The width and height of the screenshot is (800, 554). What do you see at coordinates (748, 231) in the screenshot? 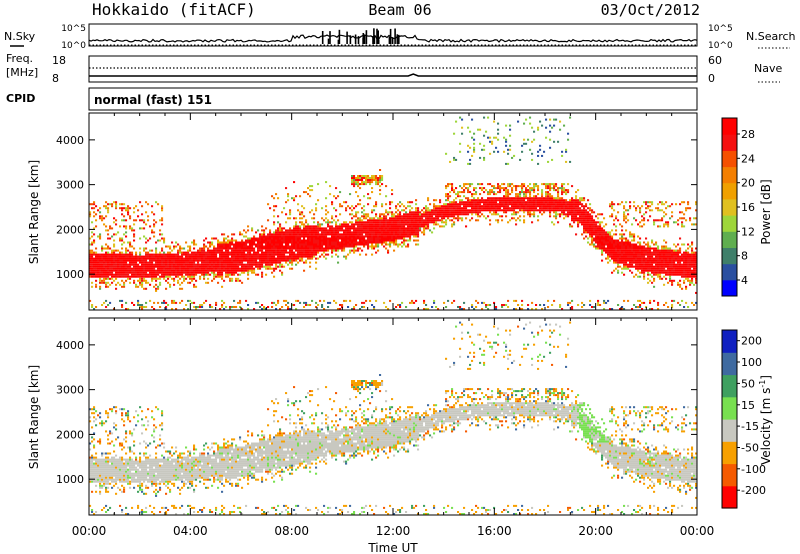
I see `colorbar-tick: 12` at bounding box center [748, 231].